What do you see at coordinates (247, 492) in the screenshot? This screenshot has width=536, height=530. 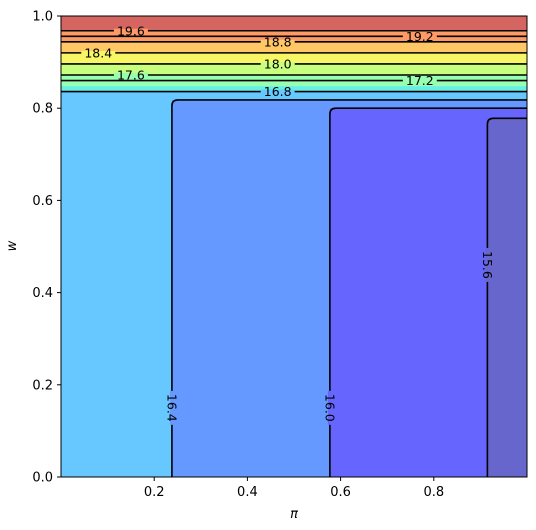 I see `x-tick-label: 0.4` at bounding box center [247, 492].